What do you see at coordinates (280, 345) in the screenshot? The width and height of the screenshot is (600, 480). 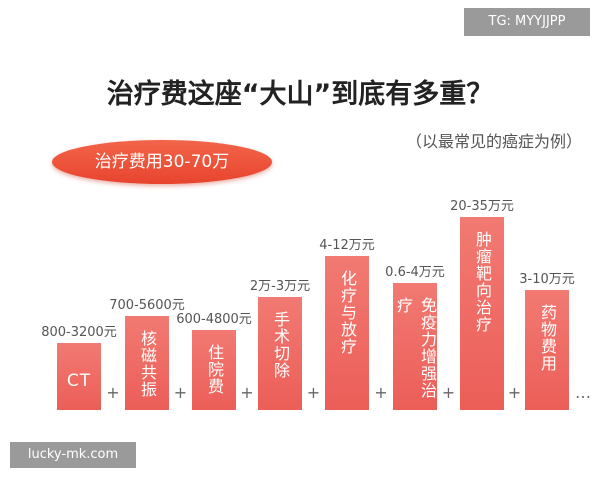 I see `item-name: 手术切除` at bounding box center [280, 345].